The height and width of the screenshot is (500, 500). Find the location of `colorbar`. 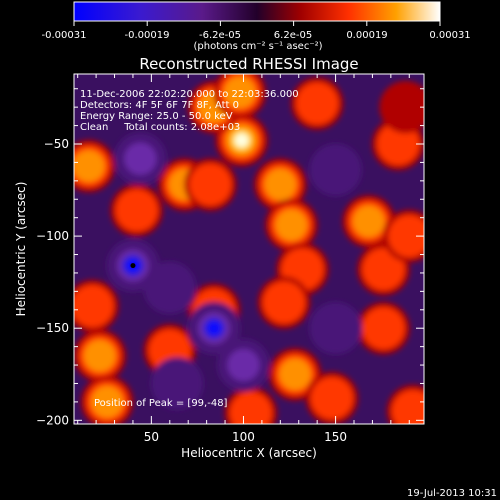

colorbar is located at coordinates (257, 11).